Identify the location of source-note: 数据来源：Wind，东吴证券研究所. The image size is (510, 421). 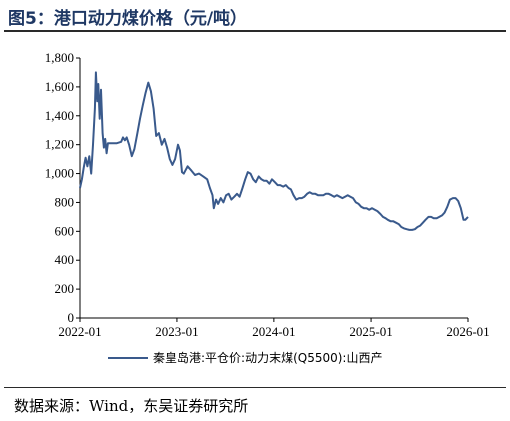
(131, 406).